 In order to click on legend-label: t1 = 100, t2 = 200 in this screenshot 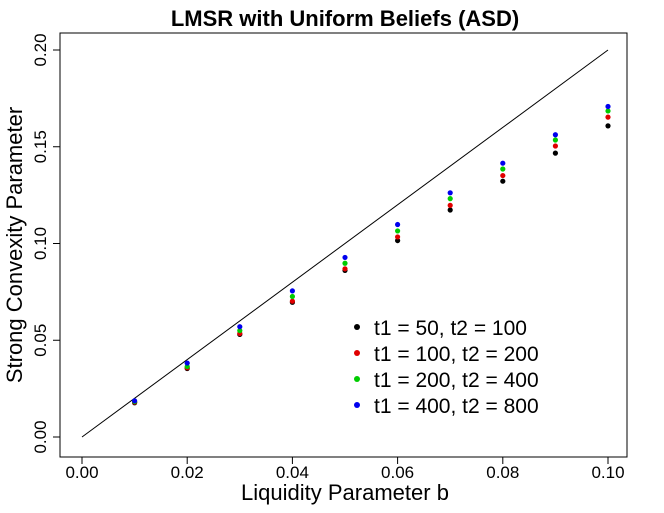, I will do `click(456, 354)`.